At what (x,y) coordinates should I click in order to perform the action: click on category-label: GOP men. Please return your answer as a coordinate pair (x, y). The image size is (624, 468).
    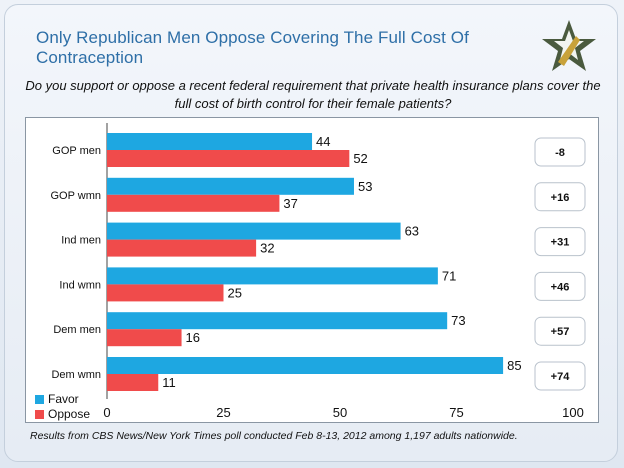
    Looking at the image, I should click on (76, 151).